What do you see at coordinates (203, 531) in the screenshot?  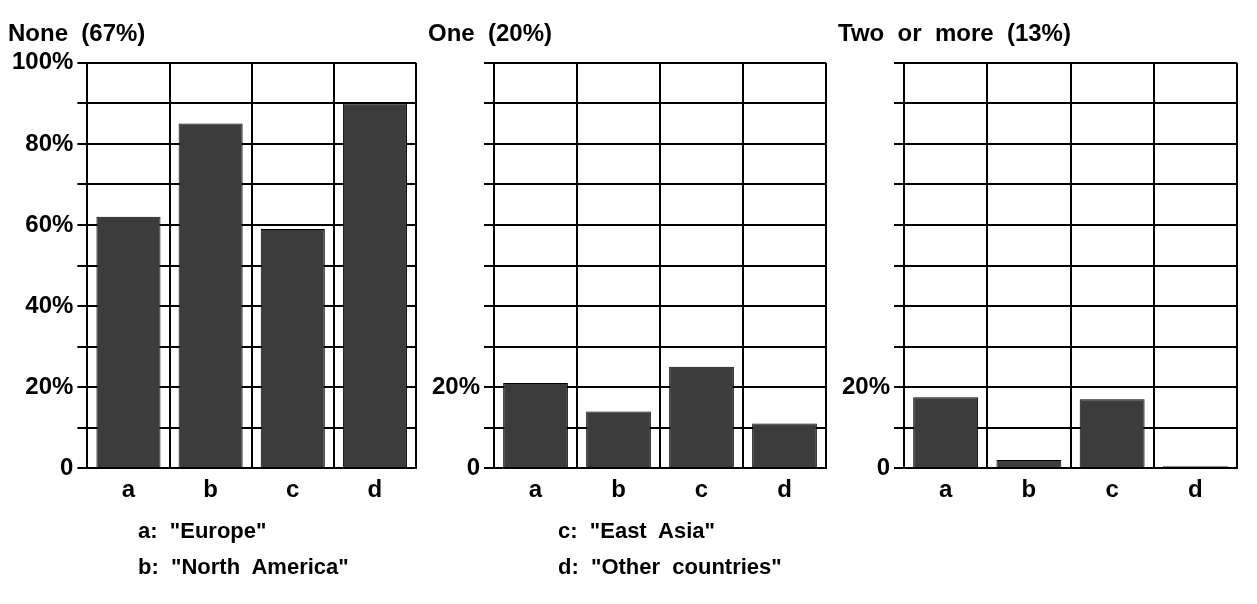 I see `text: a: "Europe"` at bounding box center [203, 531].